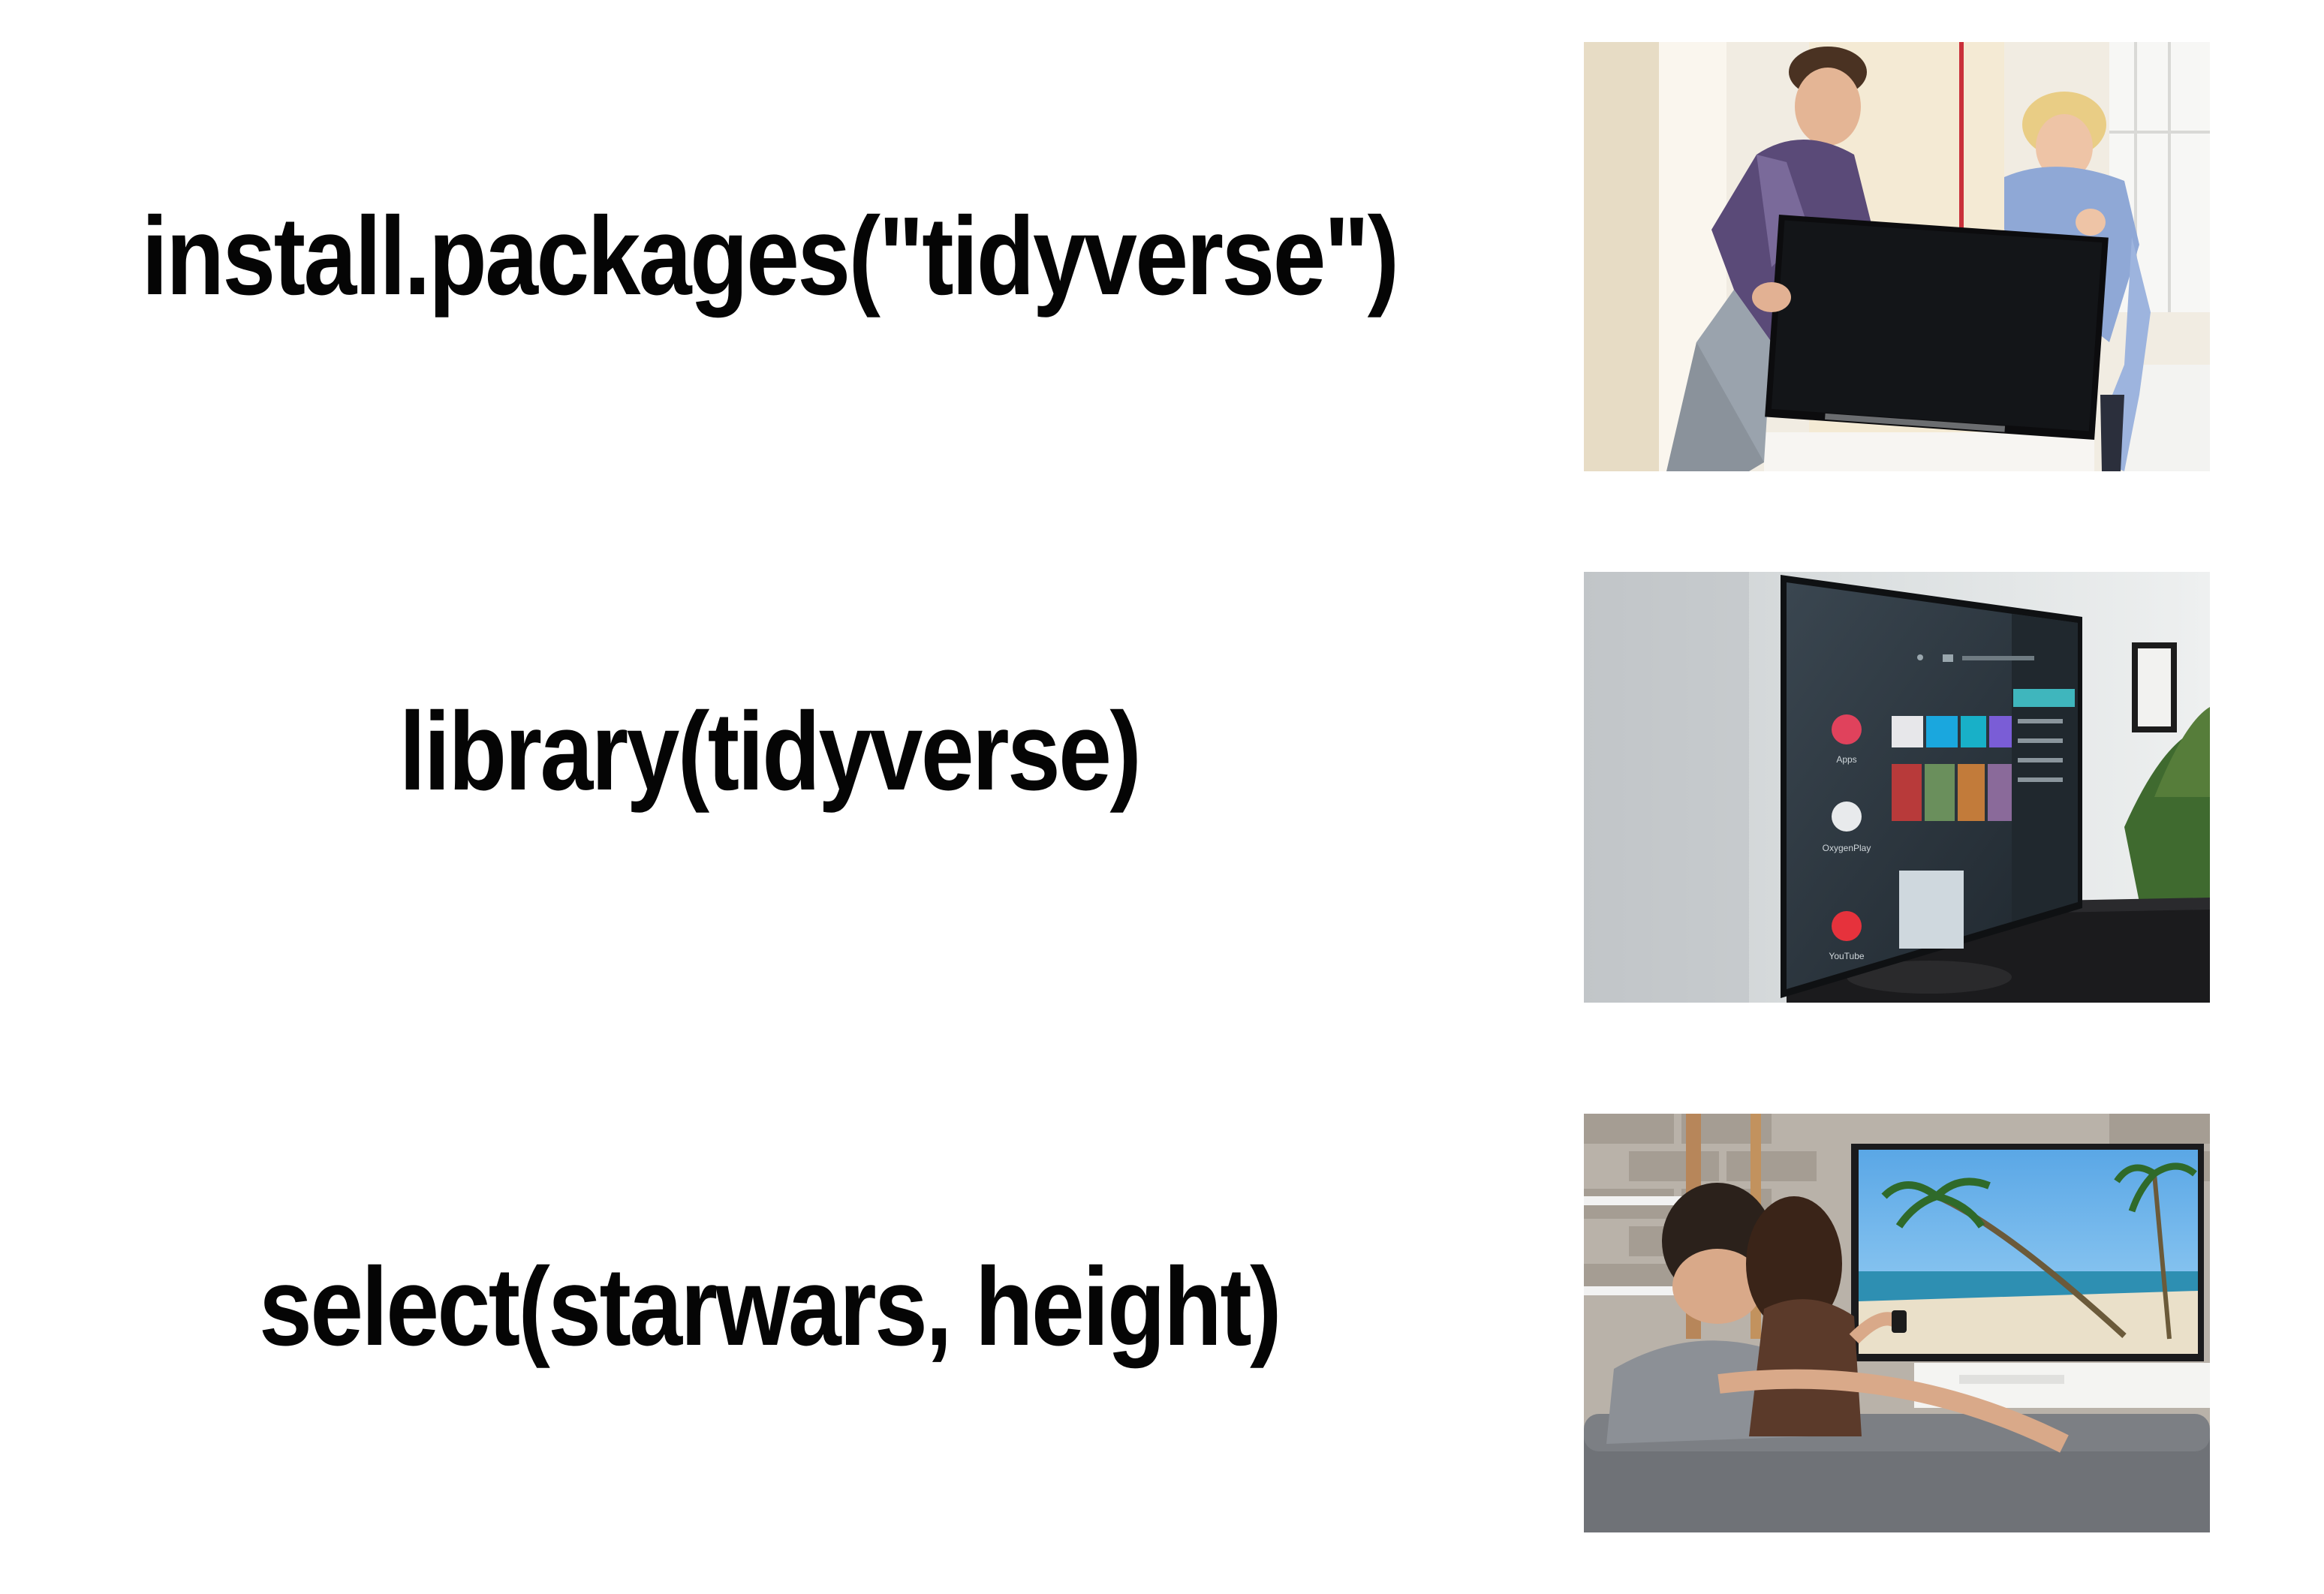  I want to click on tv-app-label-oxygenplay: OxygenPlay, so click(1847, 848).